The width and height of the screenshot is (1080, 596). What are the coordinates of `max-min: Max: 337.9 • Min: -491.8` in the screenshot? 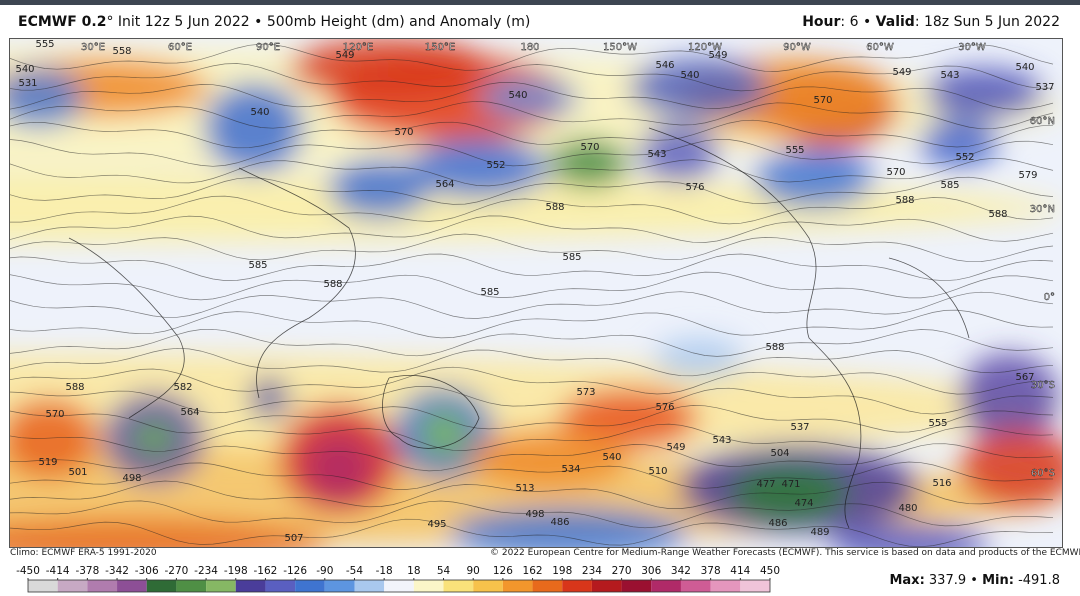 It's located at (974, 580).